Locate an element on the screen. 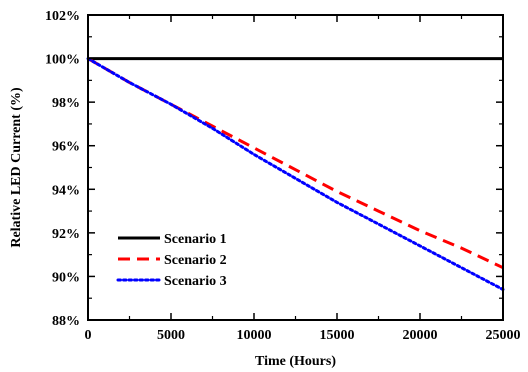  y-tick-label: 88% is located at coordinates (66, 321).